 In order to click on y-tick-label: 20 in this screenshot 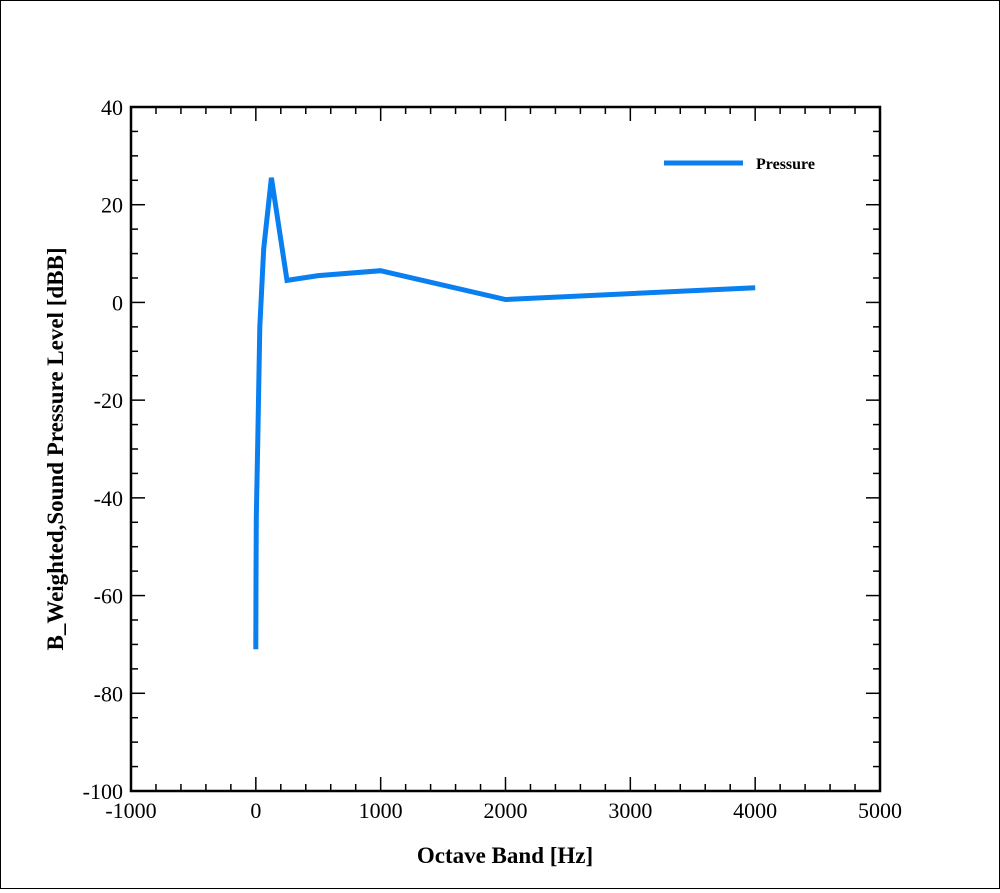, I will do `click(112, 205)`.